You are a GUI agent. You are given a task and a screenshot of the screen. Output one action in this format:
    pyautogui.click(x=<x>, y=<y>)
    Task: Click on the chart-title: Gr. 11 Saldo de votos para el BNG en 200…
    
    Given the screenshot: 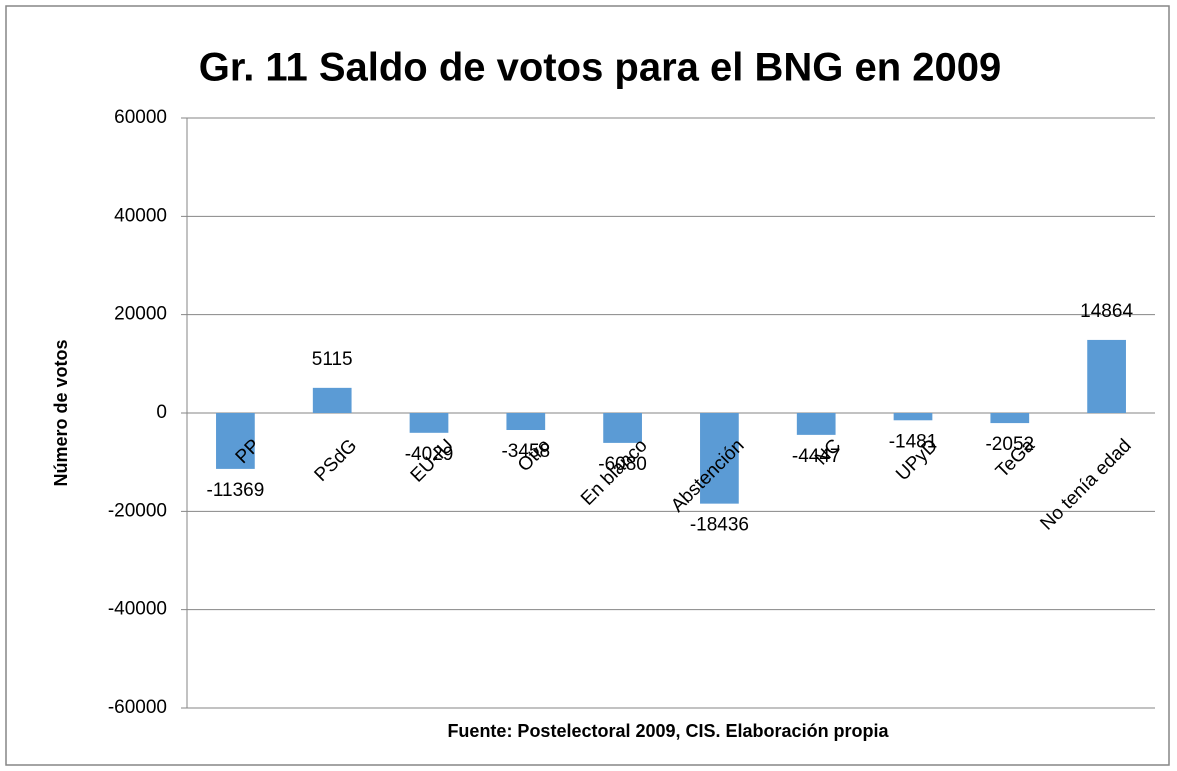 What is the action you would take?
    pyautogui.click(x=600, y=68)
    